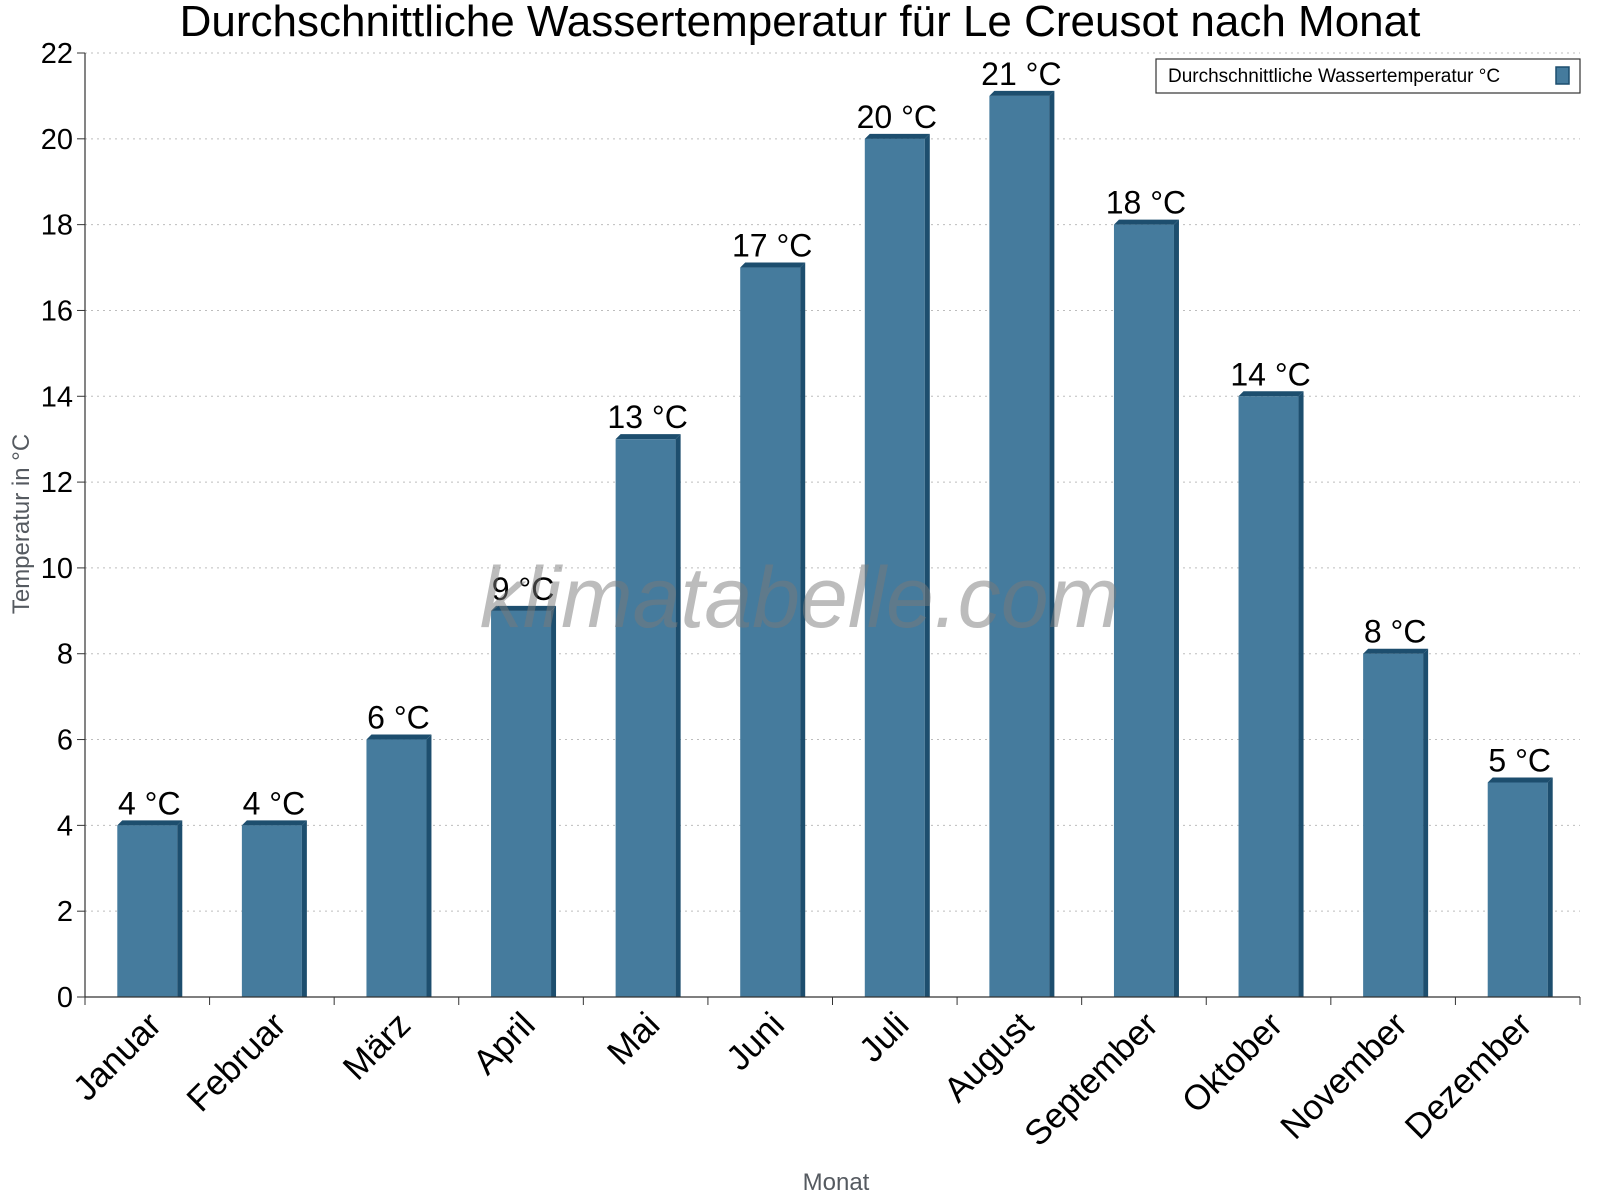 This screenshot has width=1600, height=1200. I want to click on x-tick-label: Dezember, so click(1469, 1076).